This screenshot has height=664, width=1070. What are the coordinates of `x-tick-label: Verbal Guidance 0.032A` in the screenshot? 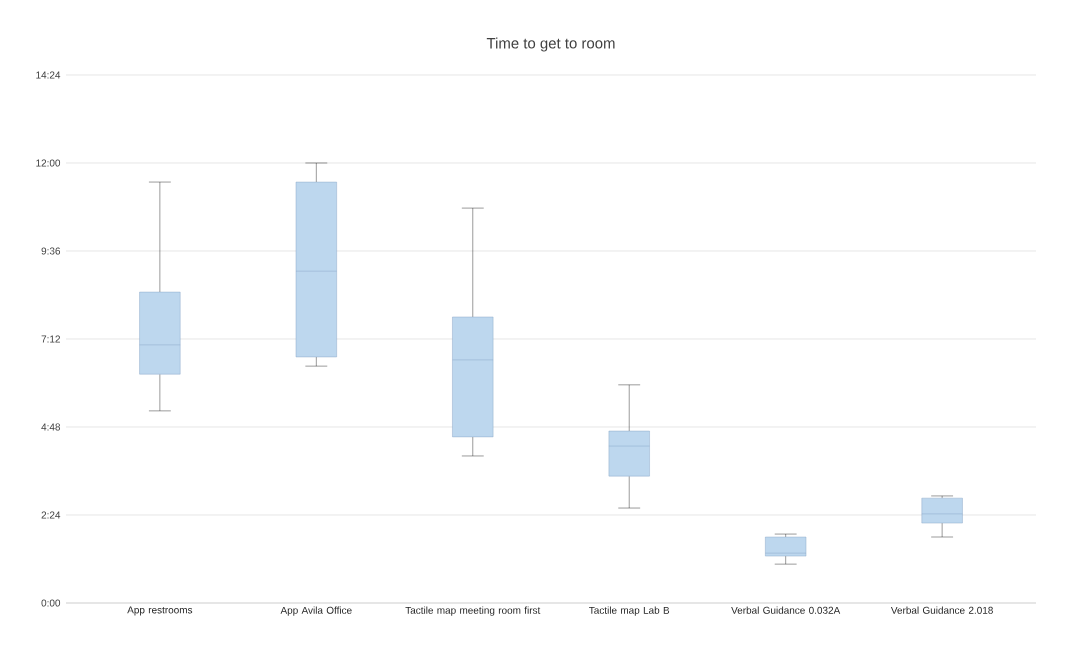 It's located at (786, 610).